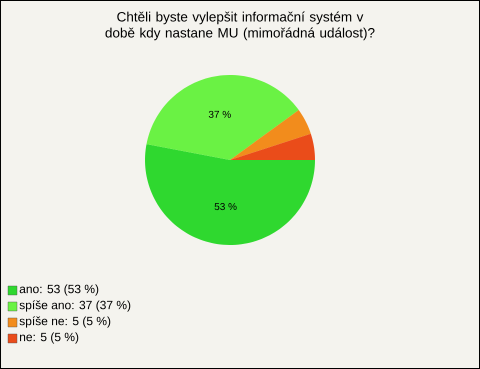  I want to click on legend-label: ne: 5 (5 %), so click(49, 338).